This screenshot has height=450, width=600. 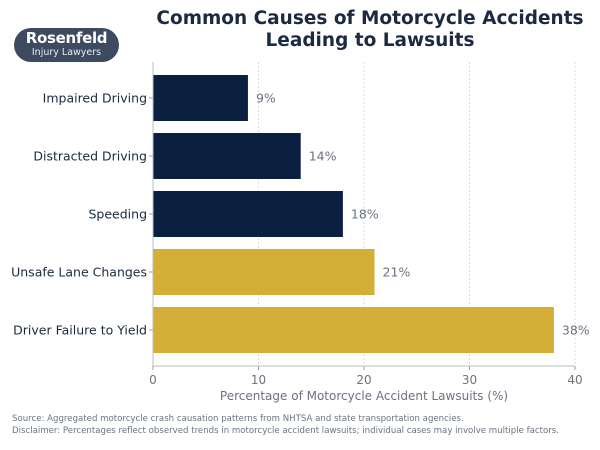 What do you see at coordinates (248, 214) in the screenshot?
I see `bar-speeding` at bounding box center [248, 214].